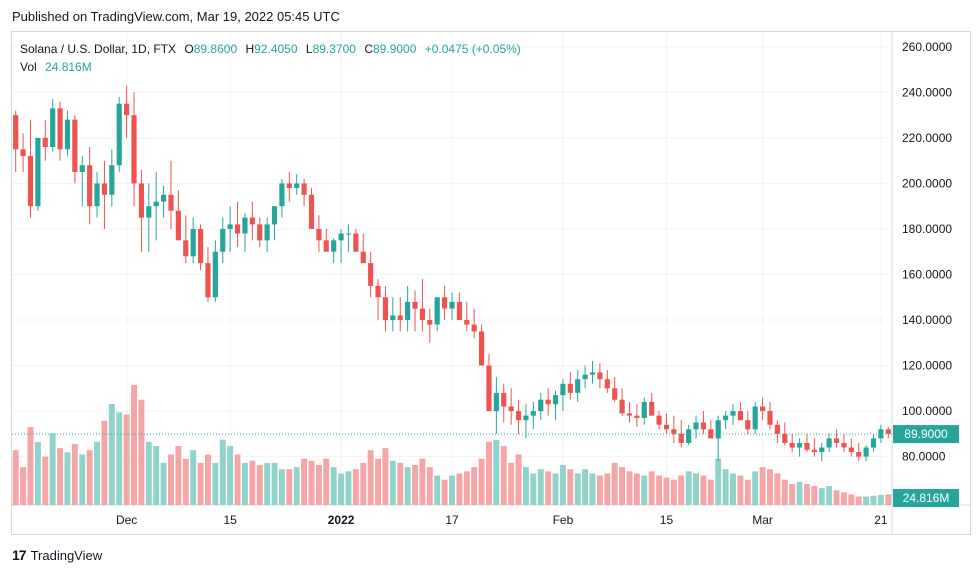 The image size is (980, 574). Describe the element at coordinates (57, 555) in the screenshot. I see `tradingview-logo: 17 TradingView` at that location.